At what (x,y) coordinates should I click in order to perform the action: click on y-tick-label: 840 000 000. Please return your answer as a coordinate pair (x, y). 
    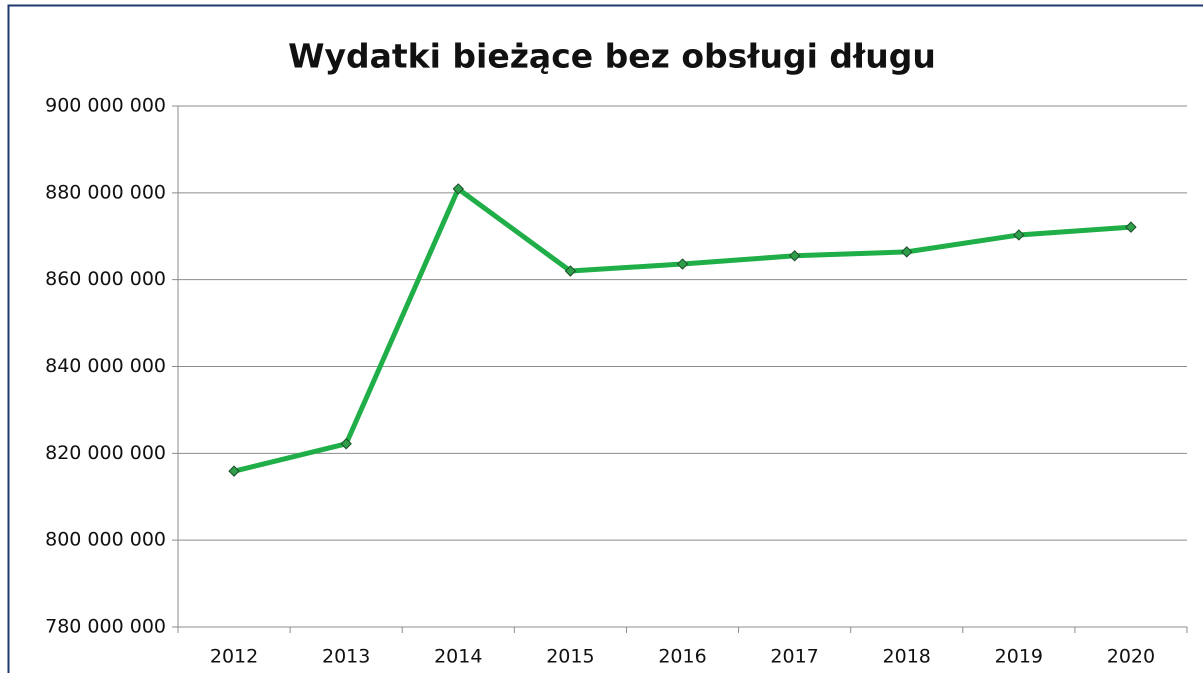
    Looking at the image, I should click on (105, 366).